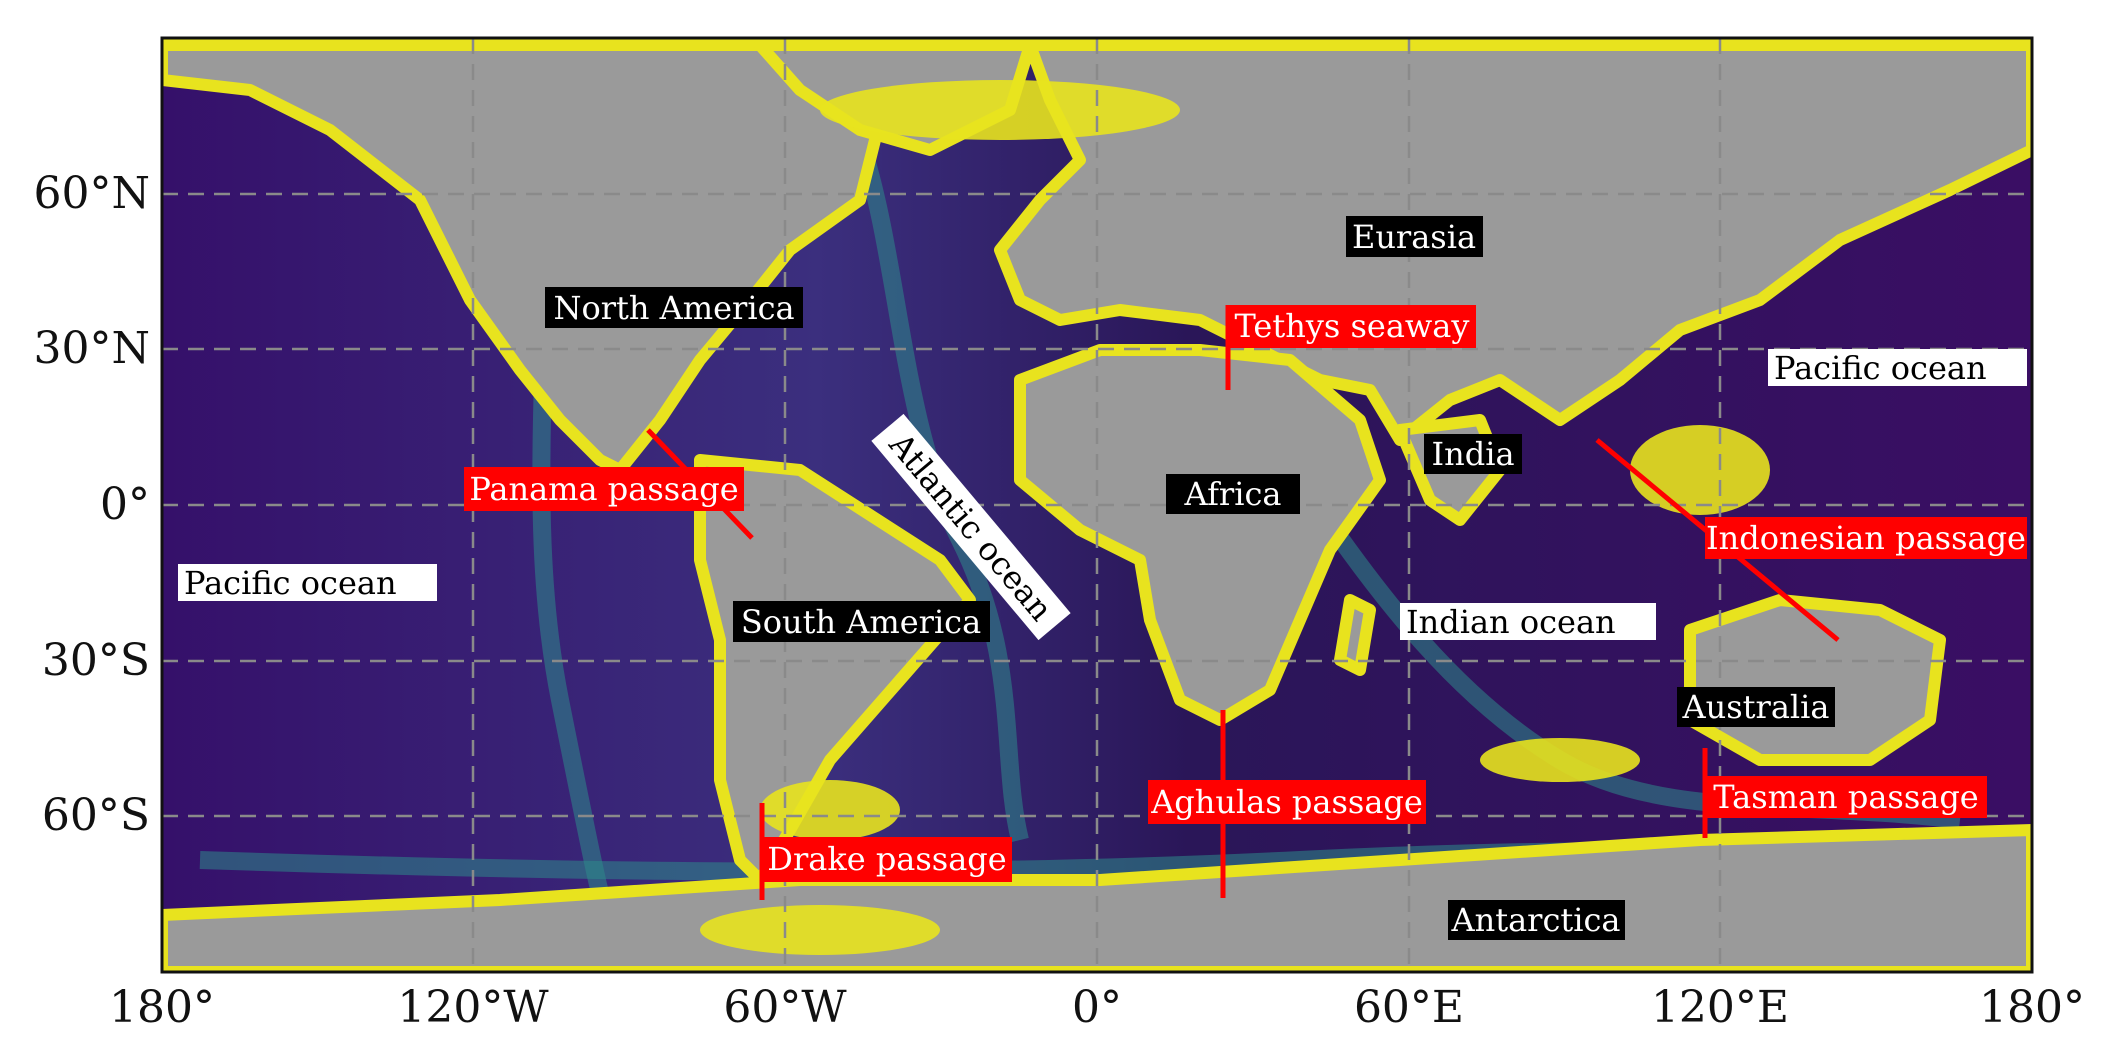  What do you see at coordinates (96, 815) in the screenshot?
I see `lat-tick-60s: 60°S` at bounding box center [96, 815].